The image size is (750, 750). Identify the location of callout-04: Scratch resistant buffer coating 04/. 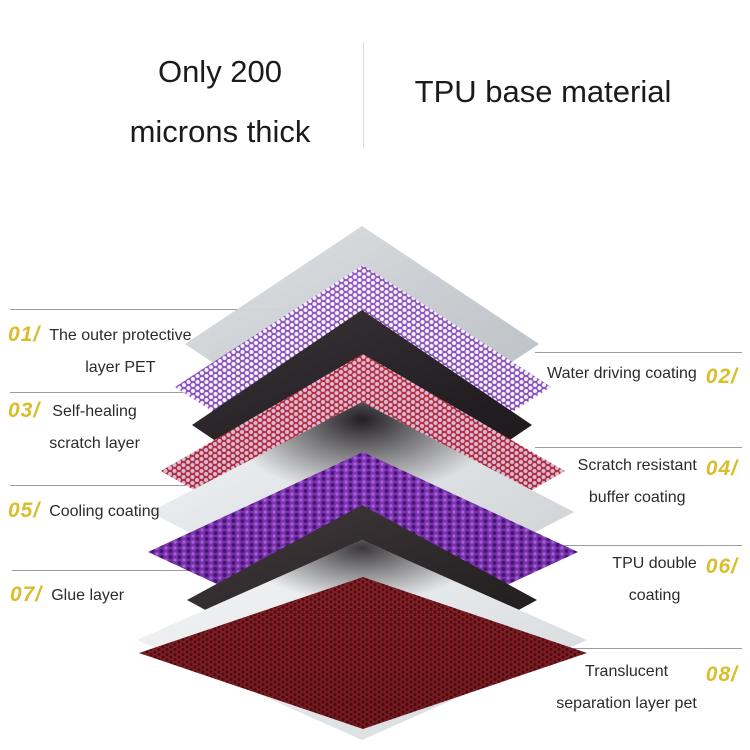
(658, 482).